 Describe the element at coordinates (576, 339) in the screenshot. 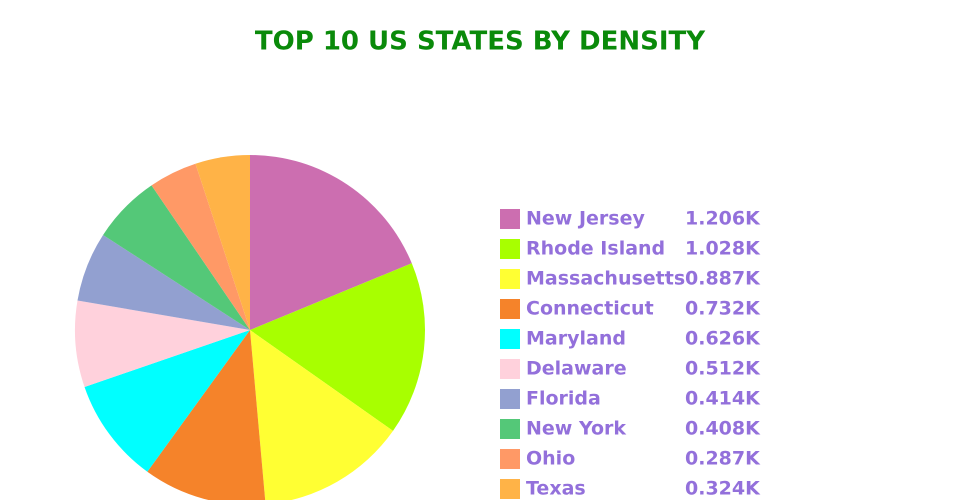

I see `legend-label: Maryland` at that location.